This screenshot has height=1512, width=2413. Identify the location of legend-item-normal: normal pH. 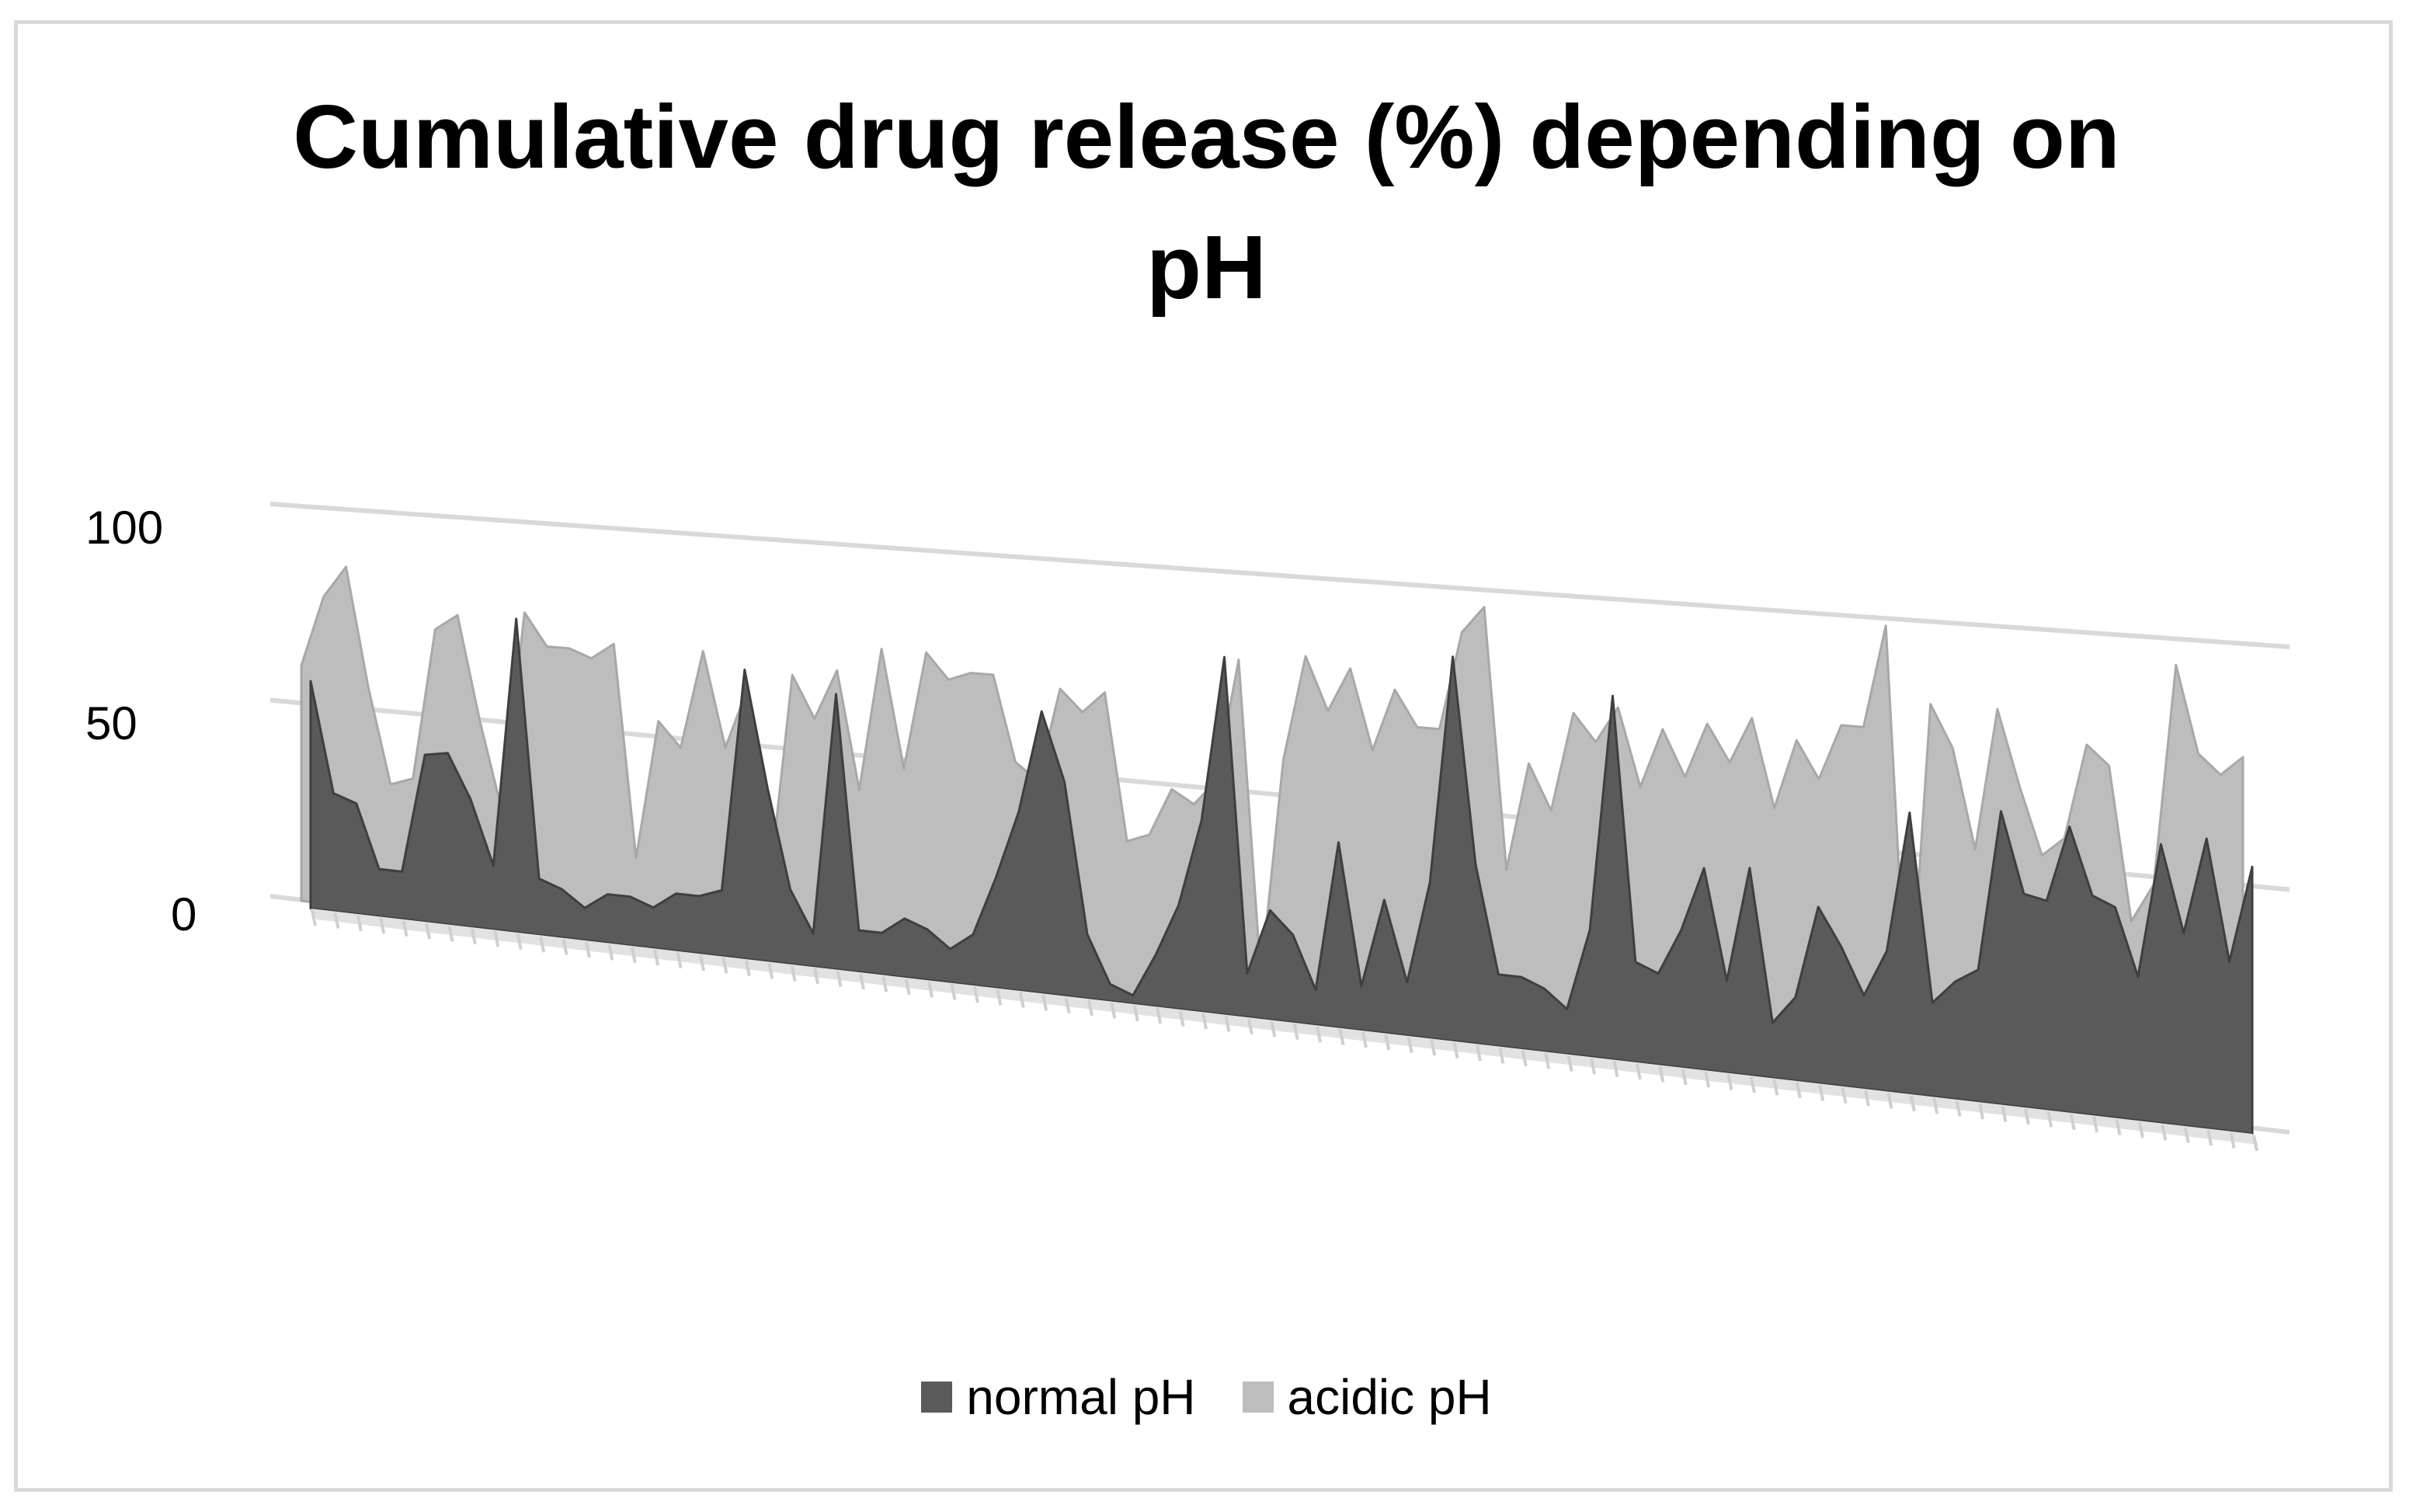
(1058, 1397).